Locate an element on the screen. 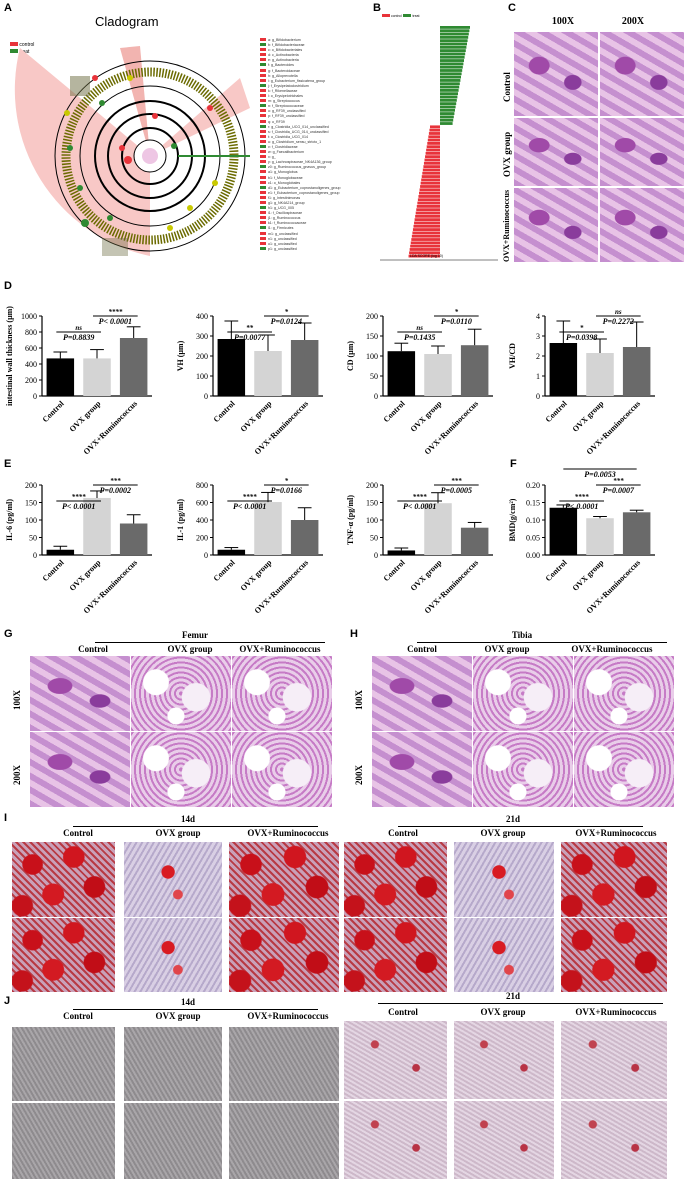 This screenshot has width=685, height=1181. sig-stars: *** is located at coordinates (115, 481).